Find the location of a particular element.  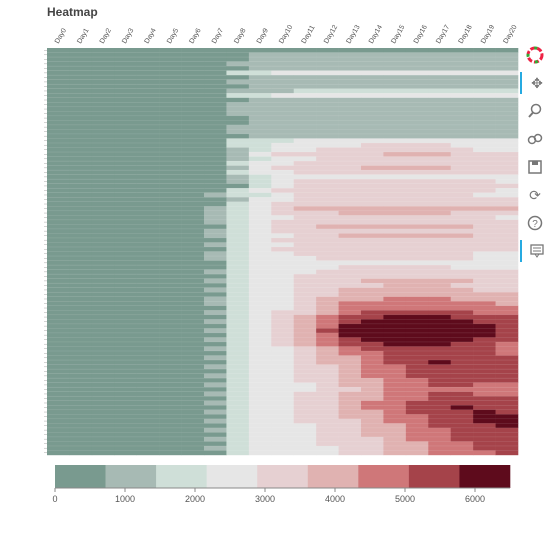

hover-icon is located at coordinates (535, 251).